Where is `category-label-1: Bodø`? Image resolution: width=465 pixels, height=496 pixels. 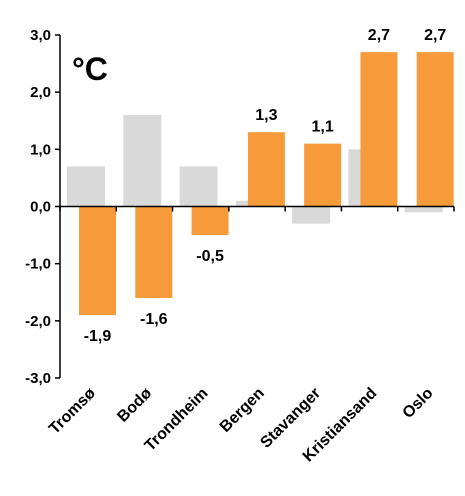 category-label-1: Bodø is located at coordinates (134, 405).